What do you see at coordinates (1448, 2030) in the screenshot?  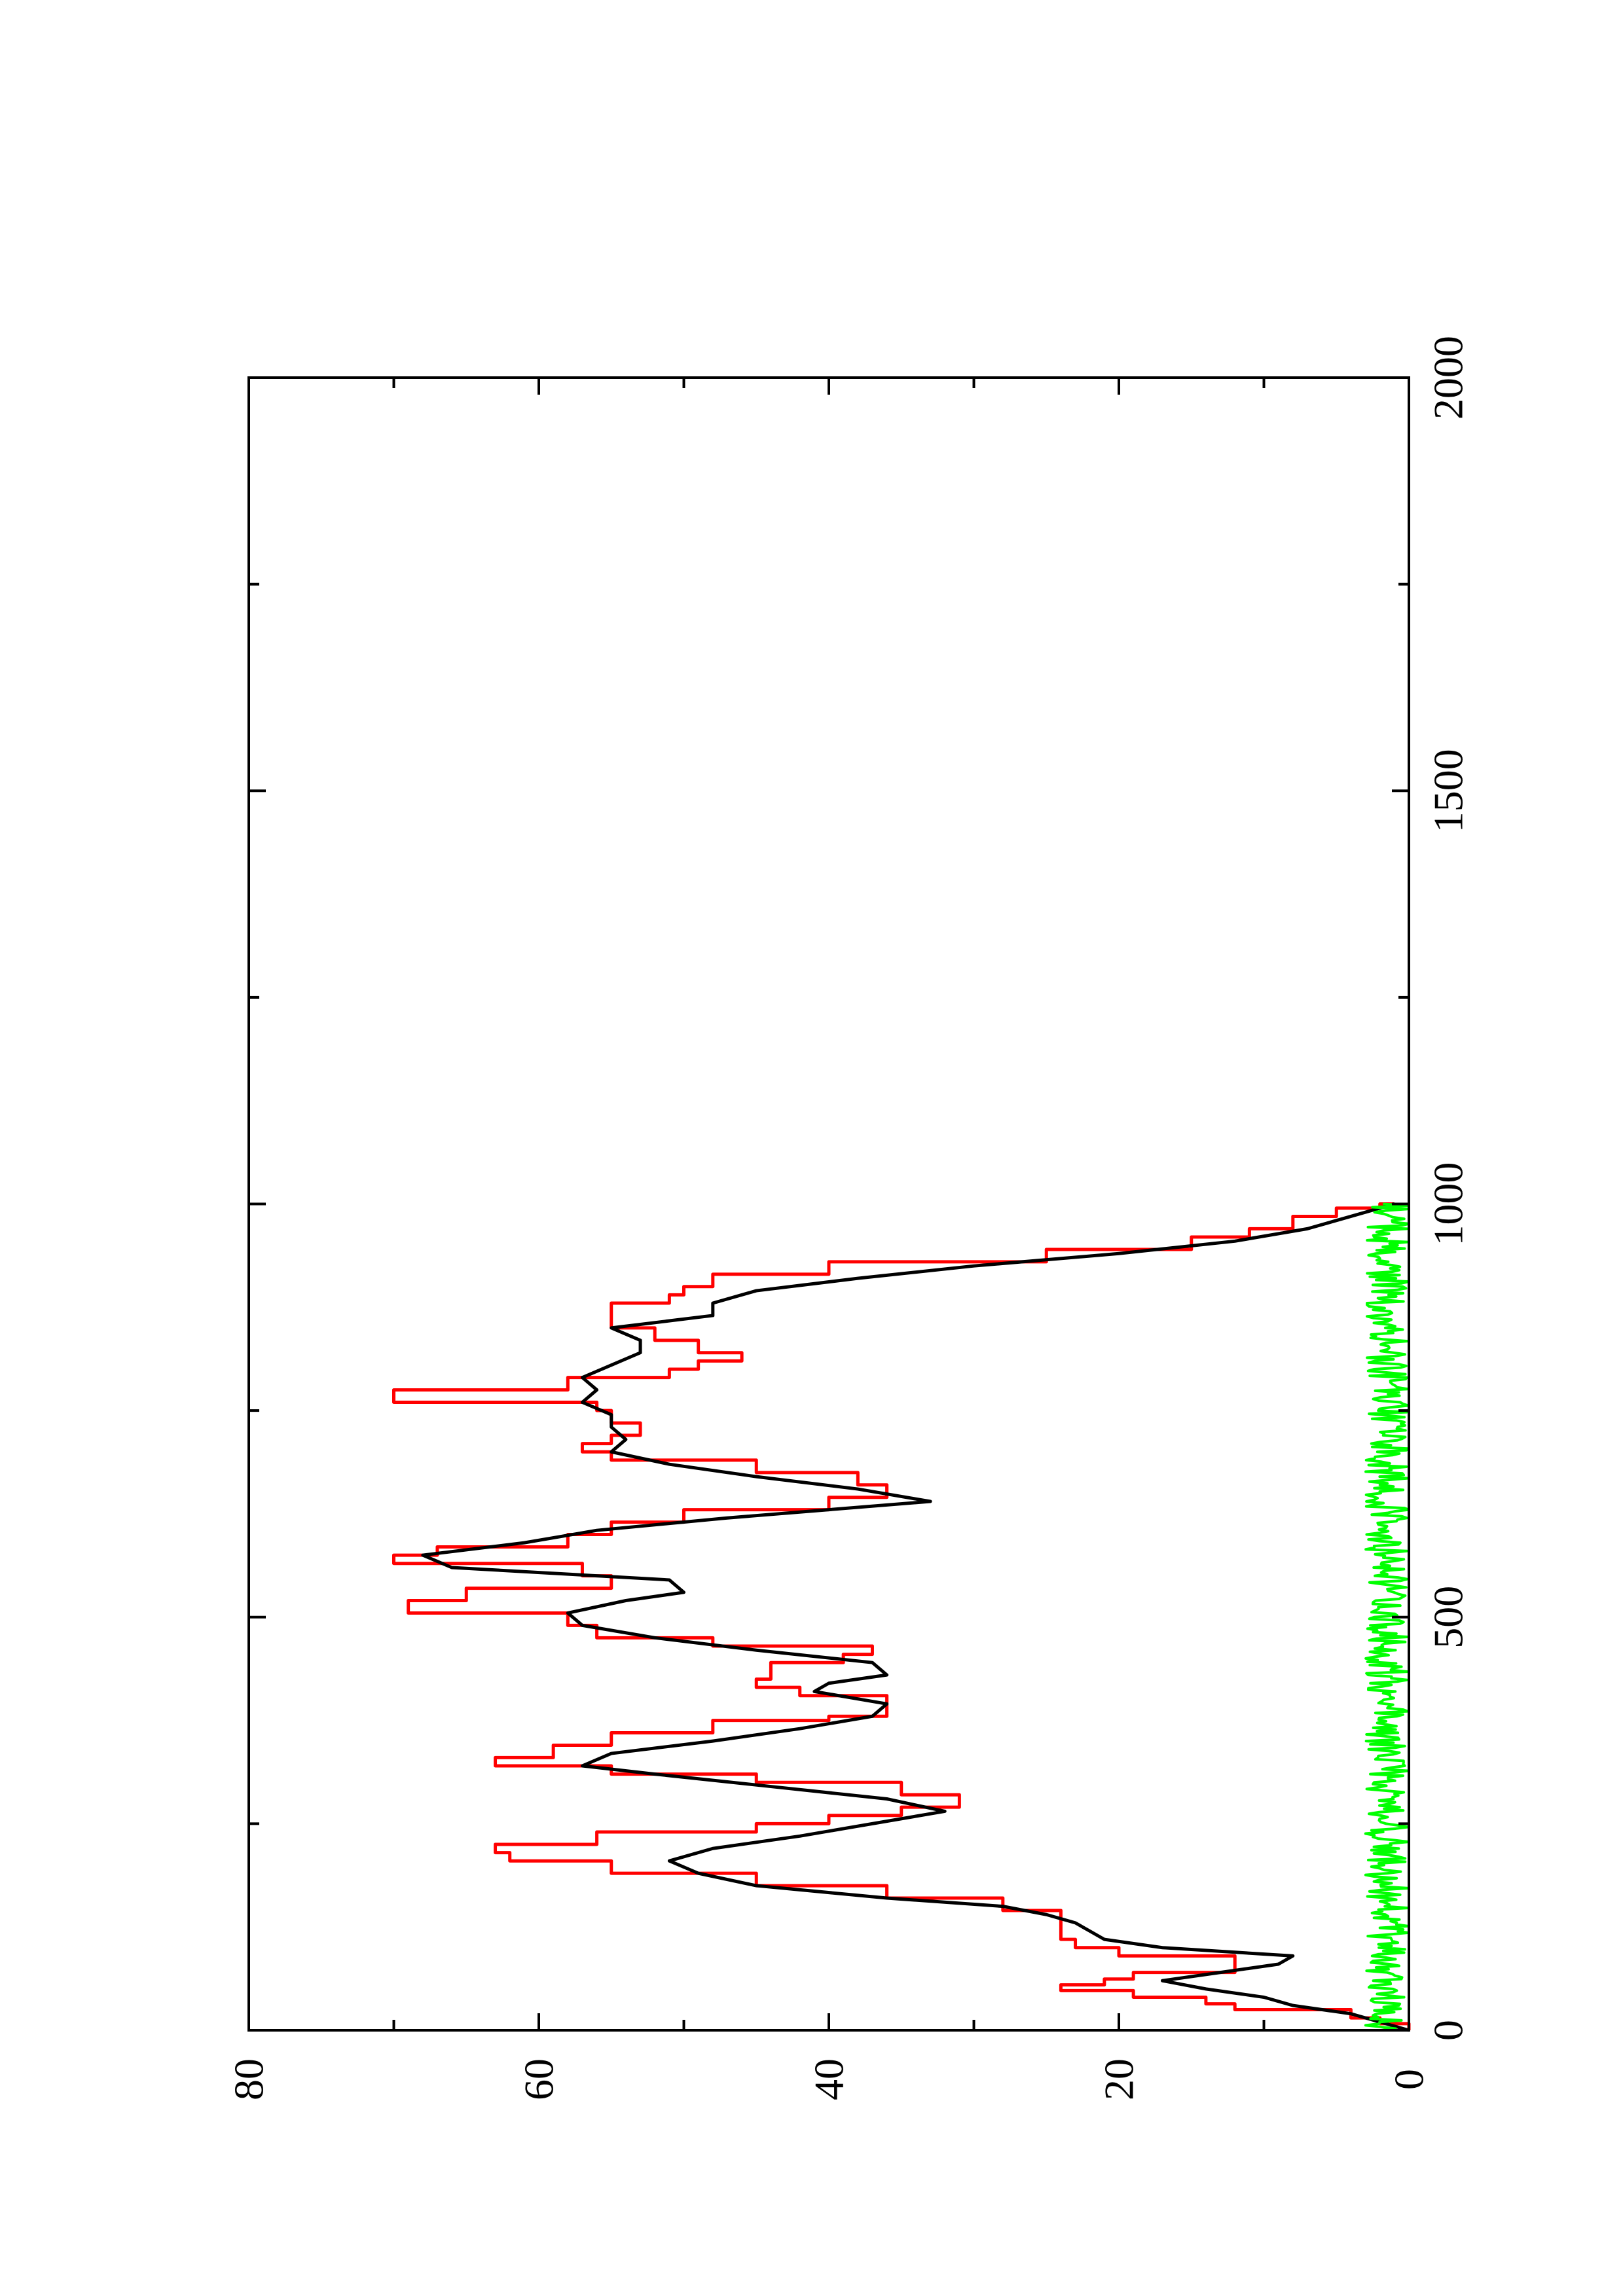 I see `x-tick-label: 0` at bounding box center [1448, 2030].